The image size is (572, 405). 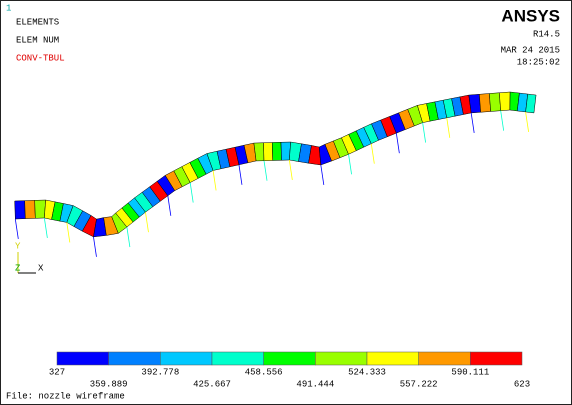 I want to click on triad-label: X, so click(x=41, y=268).